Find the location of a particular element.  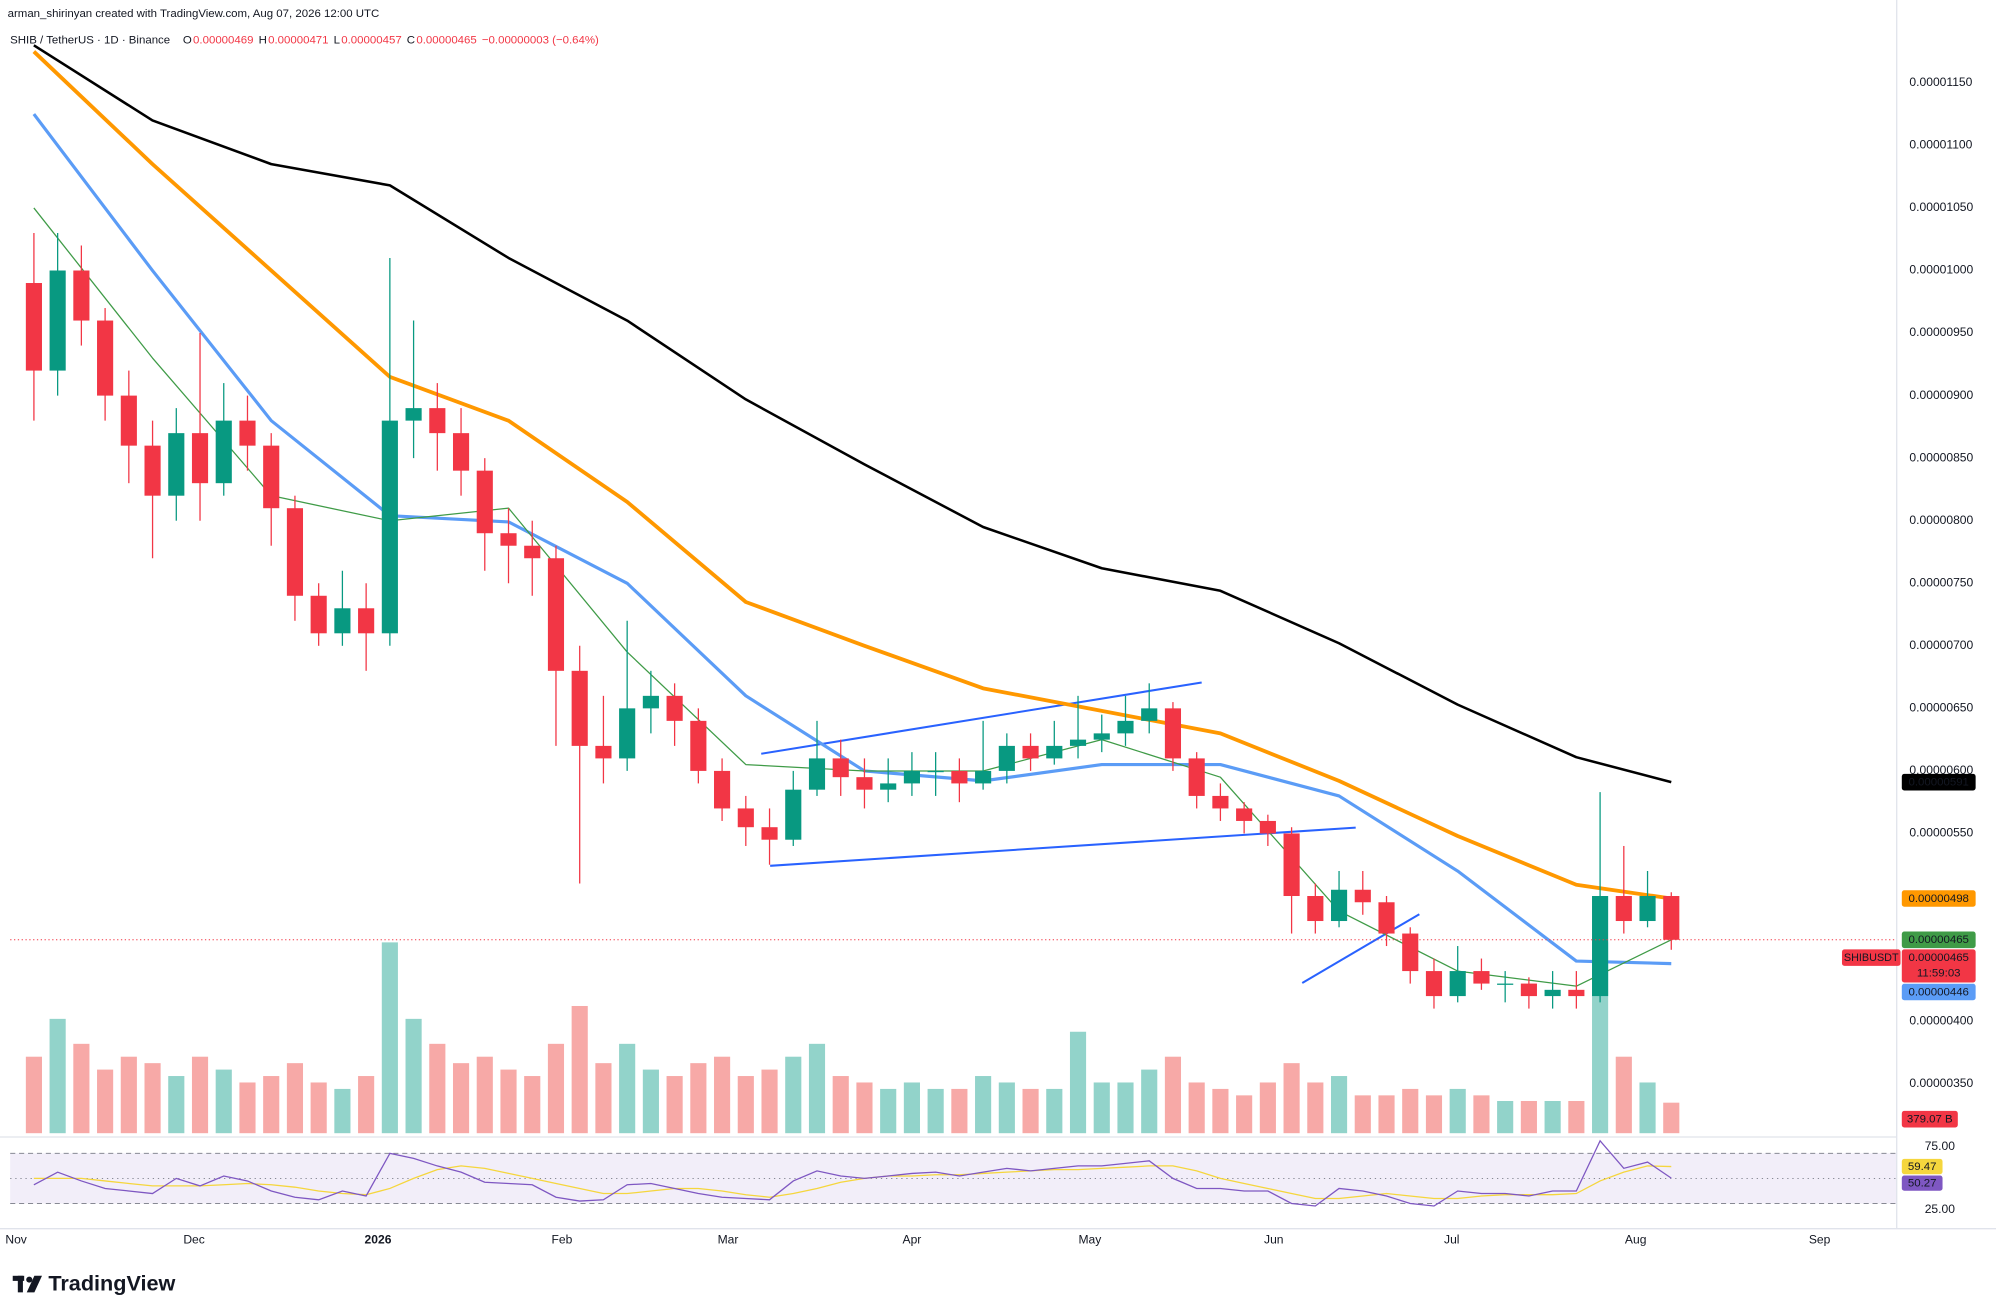

ohlc-value: 0.00000471 is located at coordinates (298, 41).